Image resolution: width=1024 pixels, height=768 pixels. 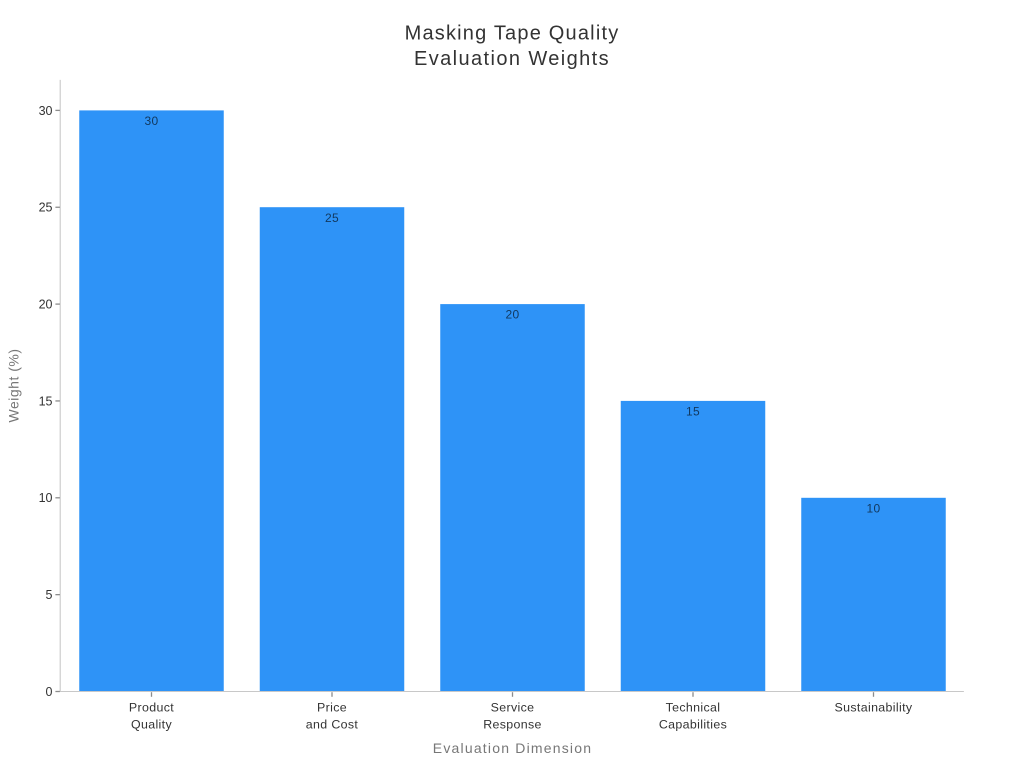 What do you see at coordinates (693, 707) in the screenshot?
I see `svg-text: Technical` at bounding box center [693, 707].